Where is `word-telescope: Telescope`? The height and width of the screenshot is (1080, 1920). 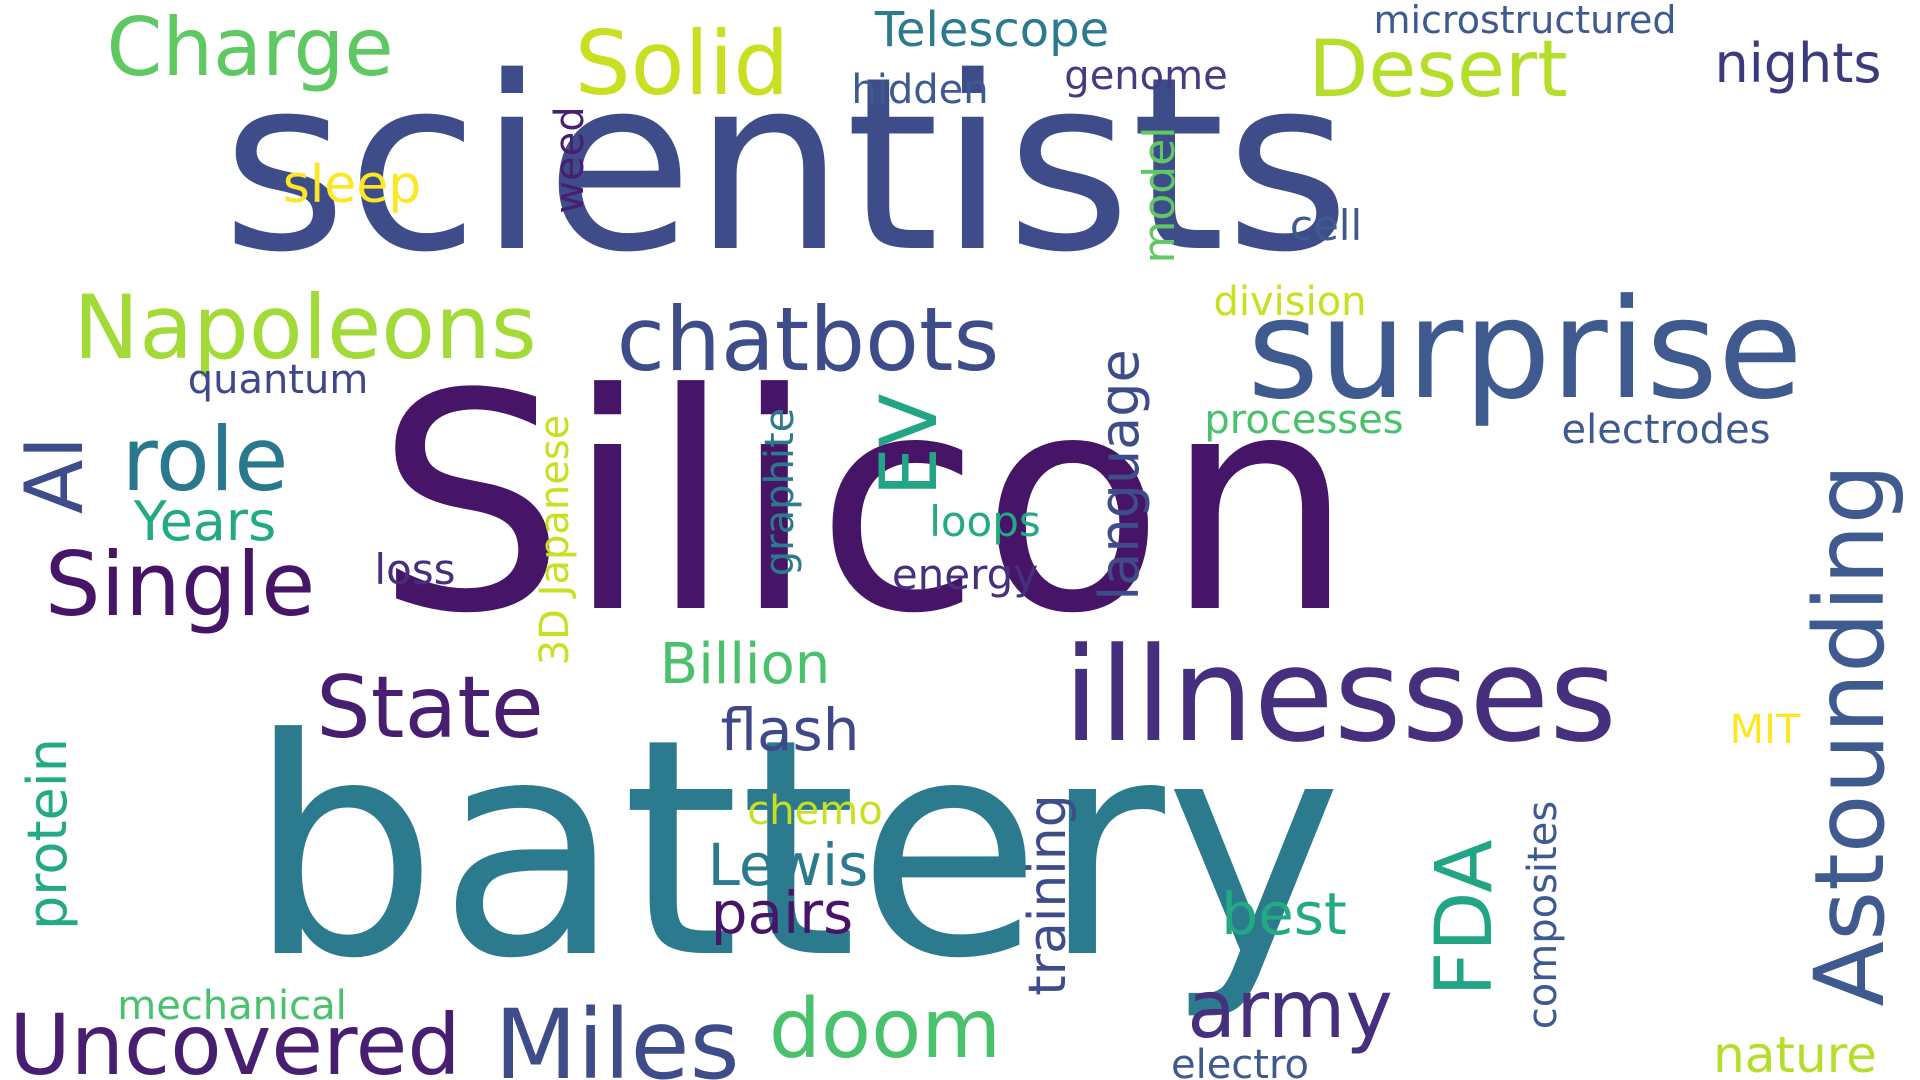 word-telescope: Telescope is located at coordinates (992, 30).